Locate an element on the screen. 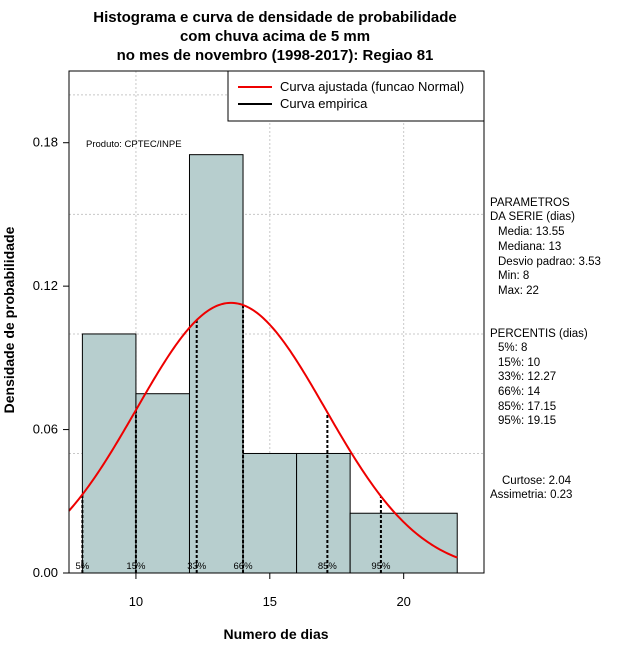 This screenshot has height=660, width=640. y-axis-label: Densidade de probabilidade is located at coordinates (9, 319).